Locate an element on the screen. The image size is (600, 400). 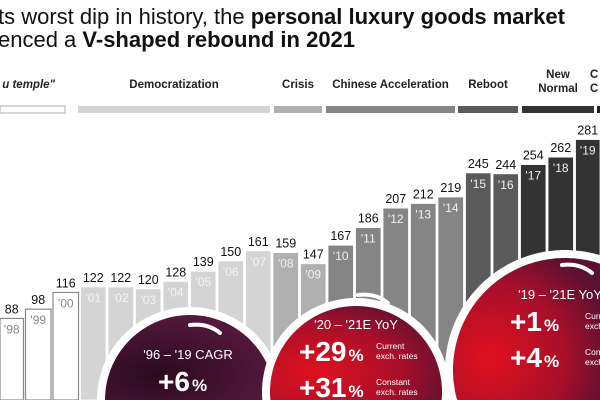
year-label: '98 is located at coordinates (12, 329).